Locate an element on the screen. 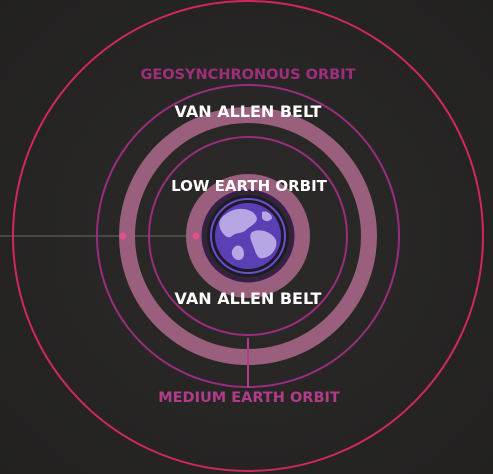 This screenshot has width=493, height=474. inner-van-allen-belt-label: VAN ALLEN BELT is located at coordinates (248, 298).